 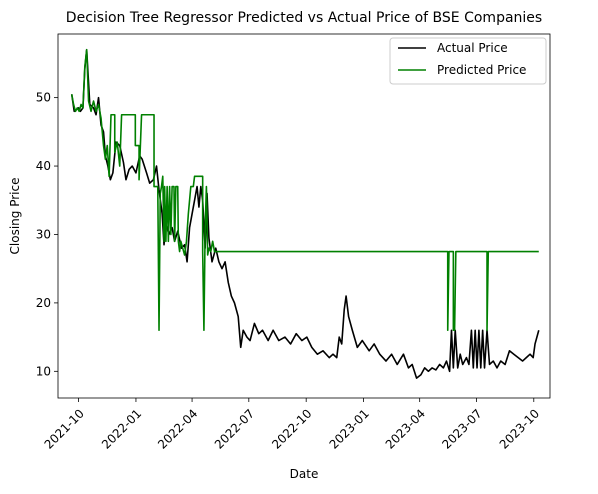 I want to click on legend-frame, so click(x=468, y=61).